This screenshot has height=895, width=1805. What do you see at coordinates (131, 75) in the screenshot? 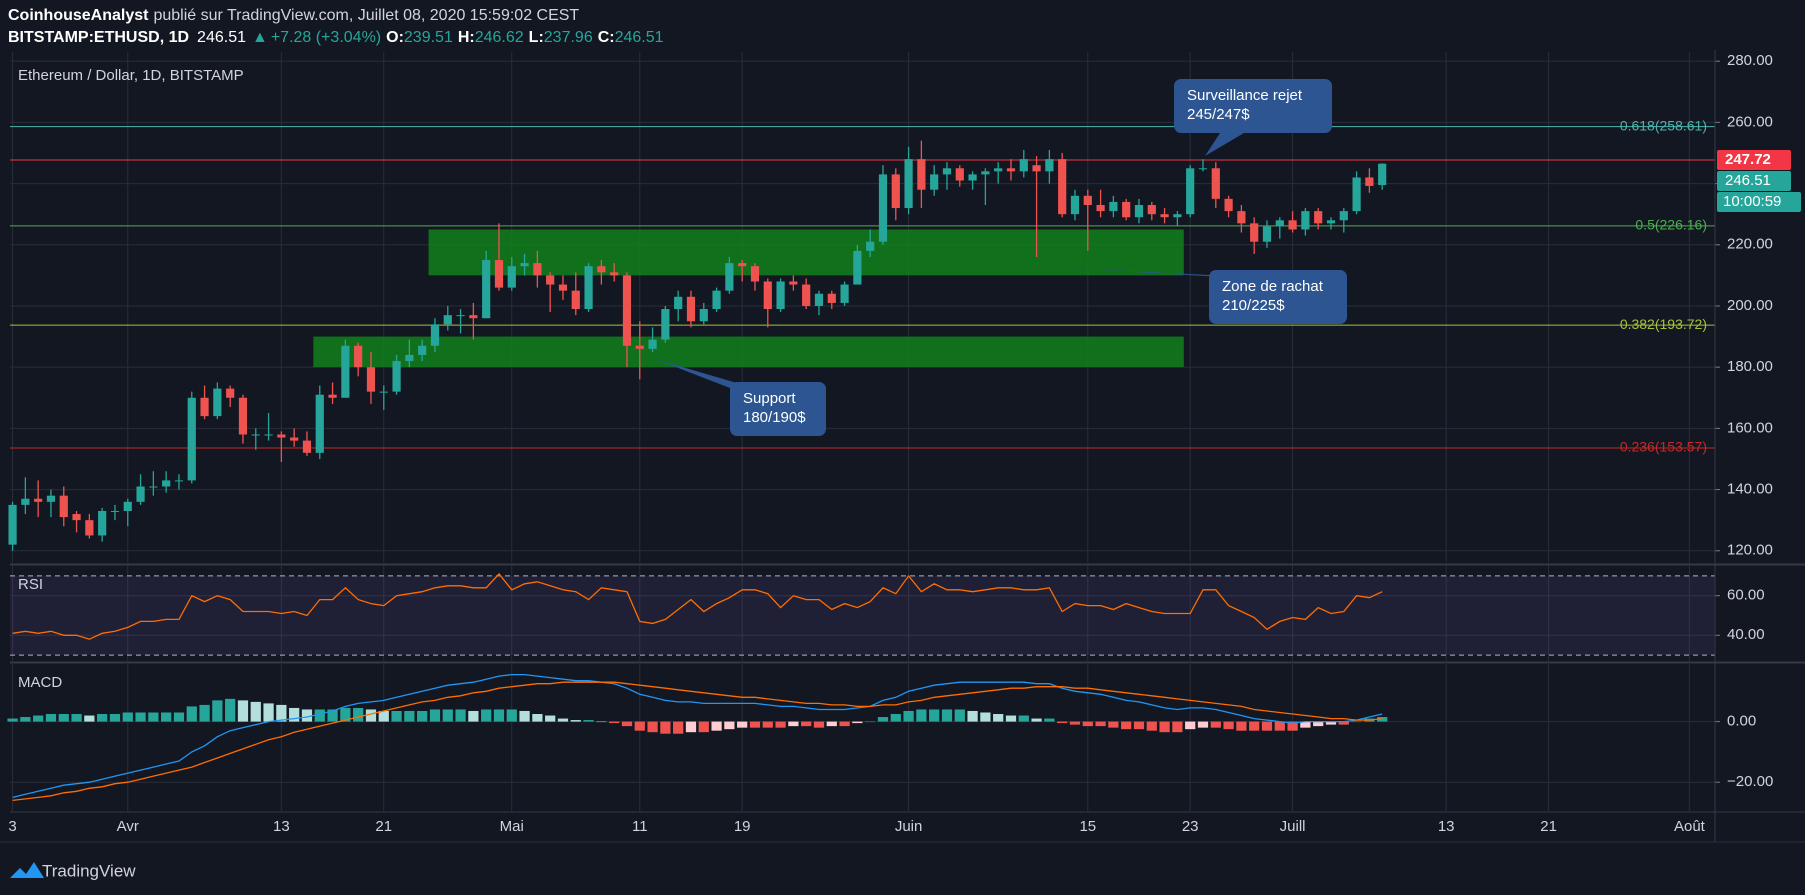
I see `pane-title: Ethereum / Dollar, 1D, BITSTAMP` at bounding box center [131, 75].